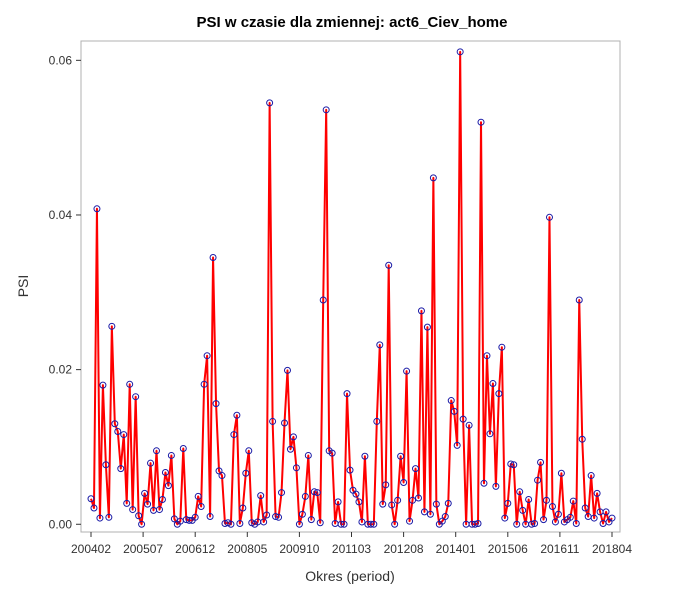 This screenshot has height=600, width=700. What do you see at coordinates (299, 549) in the screenshot?
I see `x-tick-label: 200910` at bounding box center [299, 549].